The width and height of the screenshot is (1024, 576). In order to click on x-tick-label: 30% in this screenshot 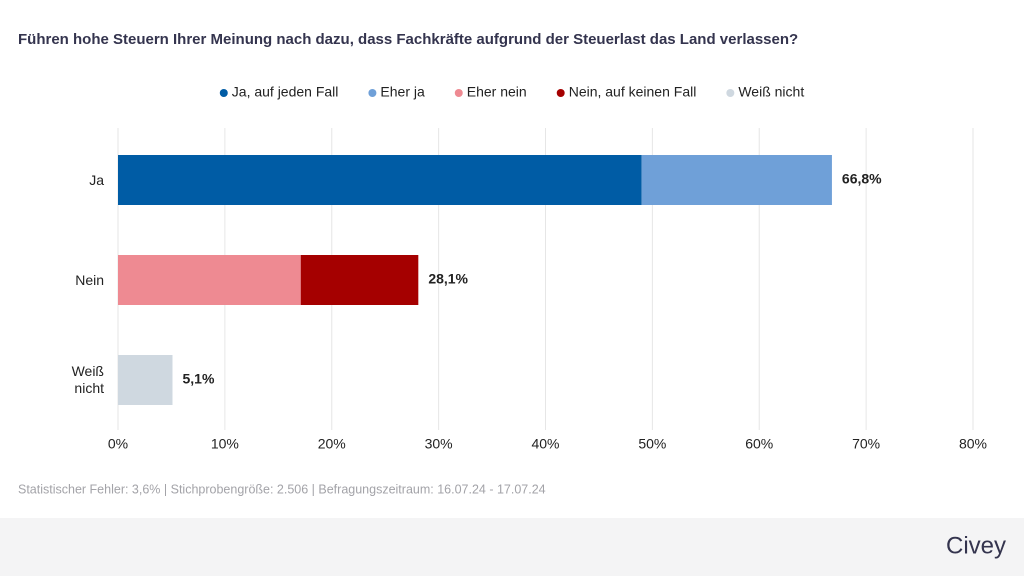, I will do `click(439, 444)`.